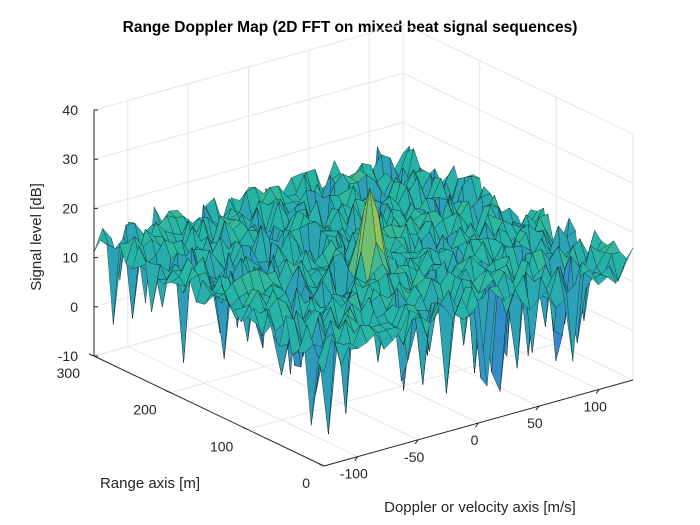  What do you see at coordinates (306, 483) in the screenshot?
I see `y-tick-label: 0` at bounding box center [306, 483].